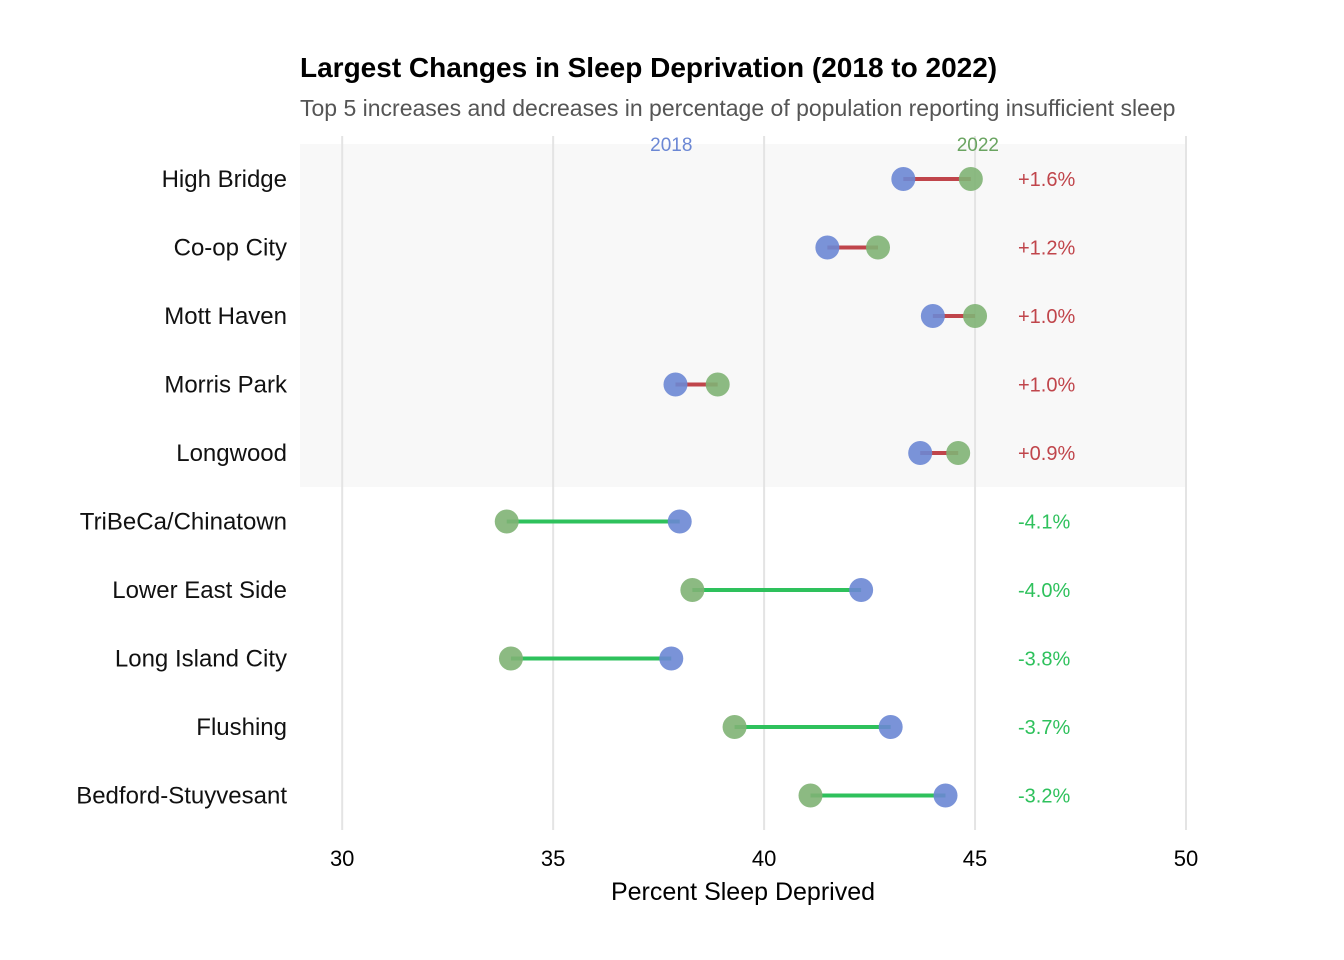  Describe the element at coordinates (591, 590) in the screenshot. I see `row-lower-east-side: Lower East Side -4.0%` at that location.